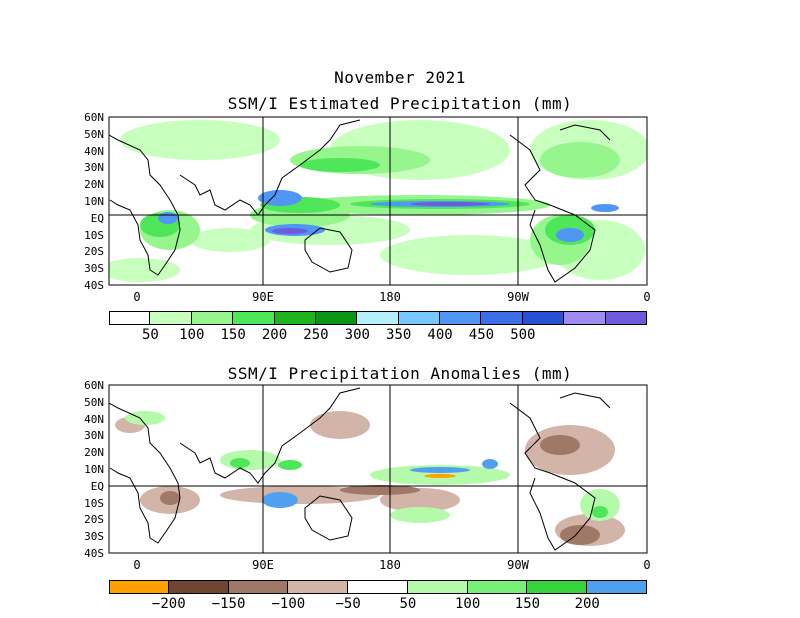 The height and width of the screenshot is (618, 800). I want to click on colorbar-label: 300, so click(357, 335).